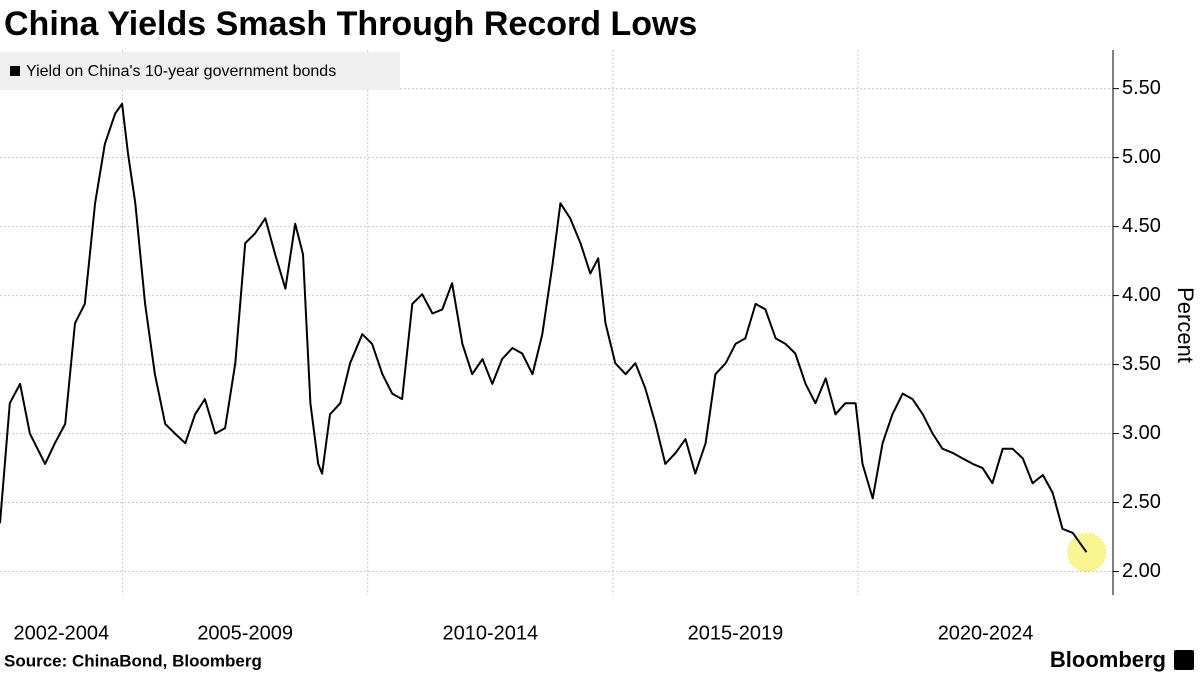 This screenshot has width=1200, height=675. What do you see at coordinates (1141, 364) in the screenshot?
I see `y-tick-label: 3.50` at bounding box center [1141, 364].